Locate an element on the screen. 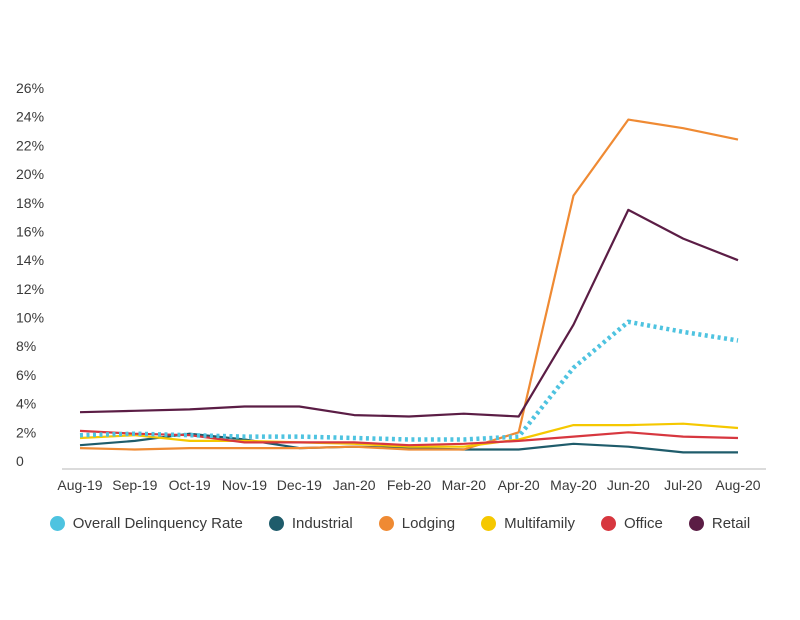  legend-label: Office is located at coordinates (643, 523).